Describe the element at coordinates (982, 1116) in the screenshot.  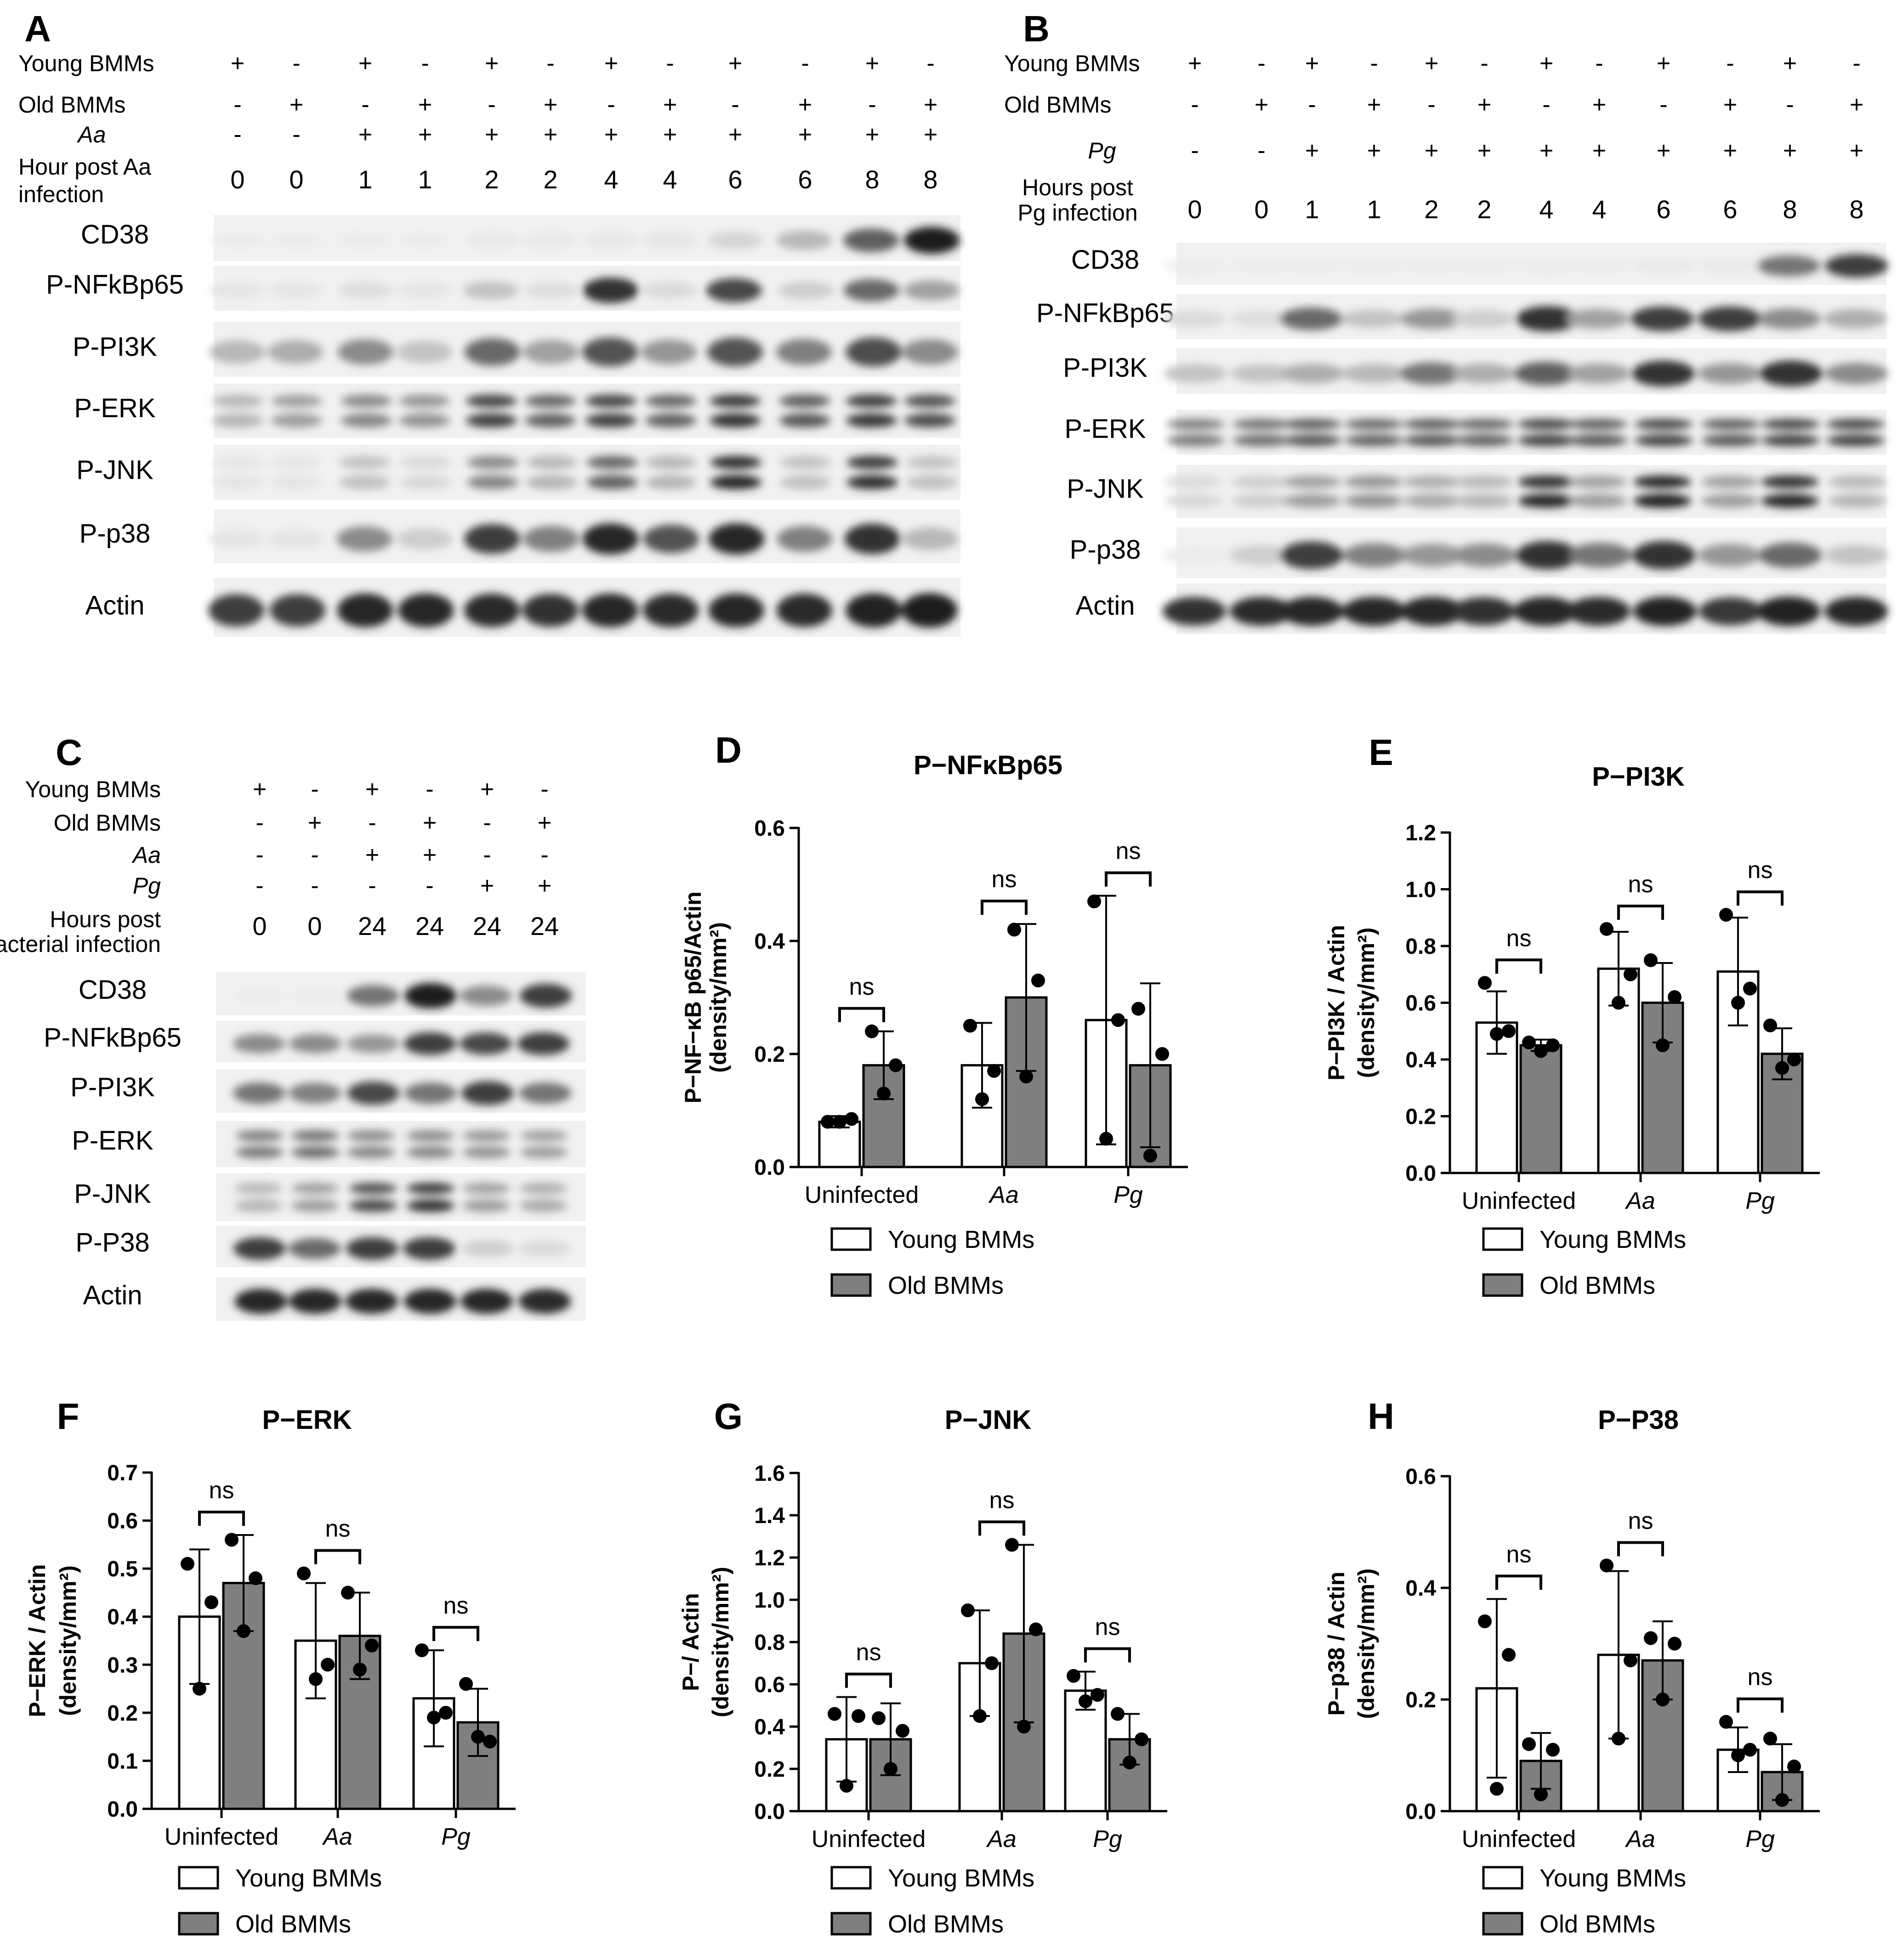
I see `bar-young` at that location.